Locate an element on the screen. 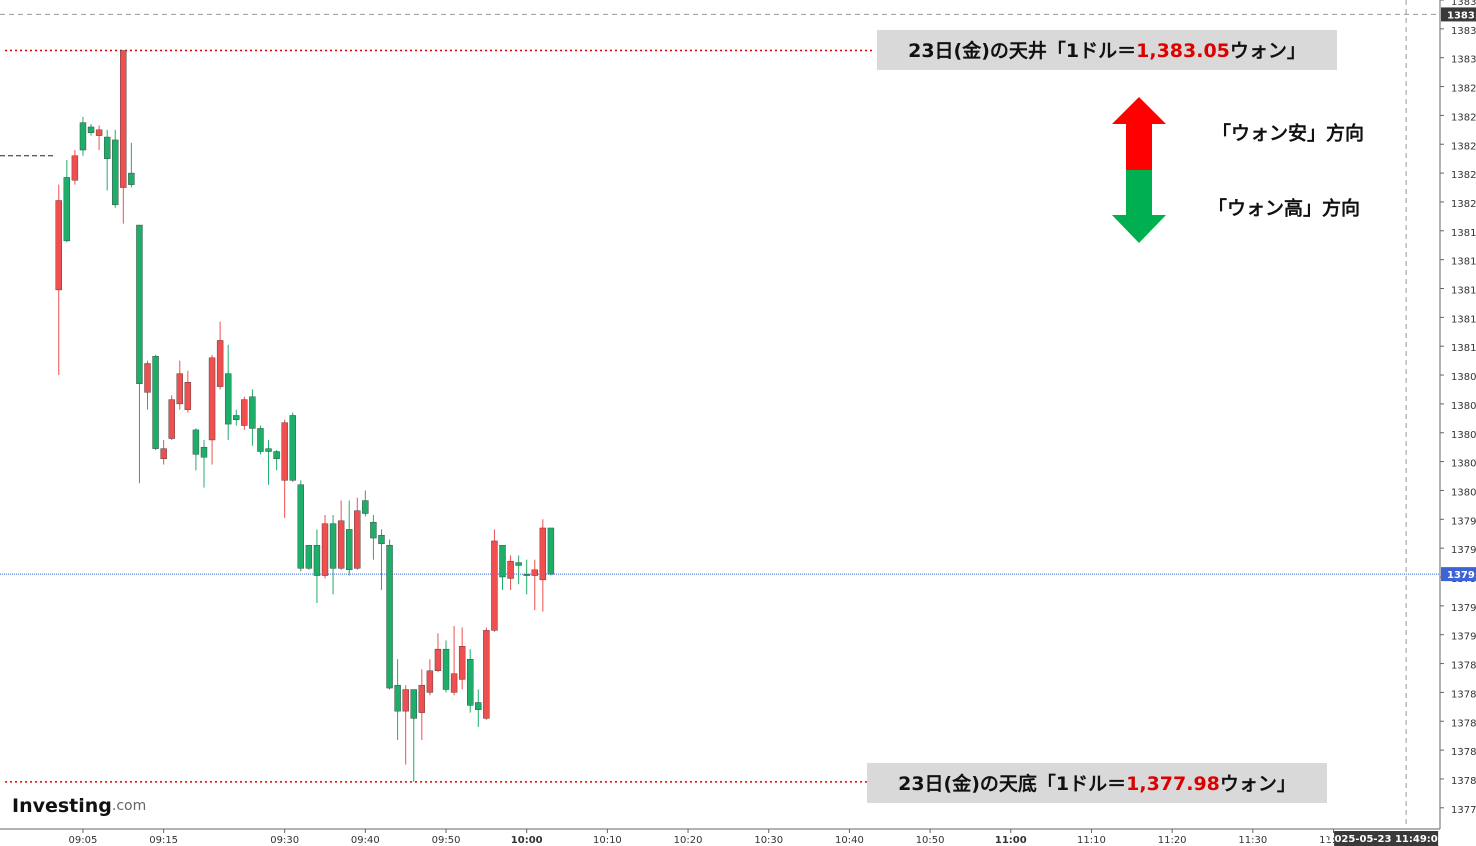 This screenshot has width=1476, height=846. y-tick-label: 1382.60 is located at coordinates (1463, 117).